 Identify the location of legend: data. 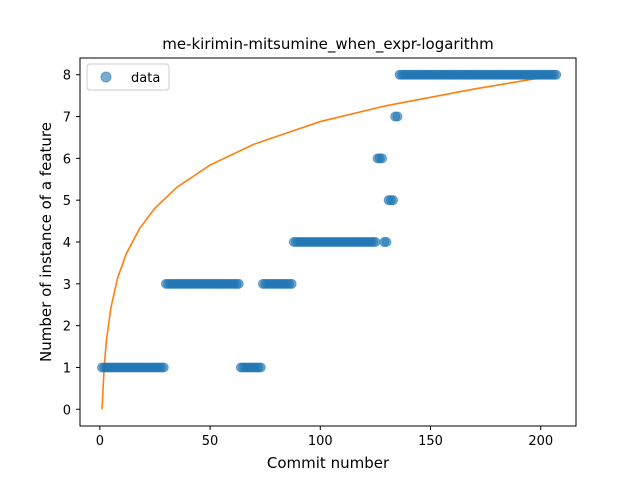
(128, 77).